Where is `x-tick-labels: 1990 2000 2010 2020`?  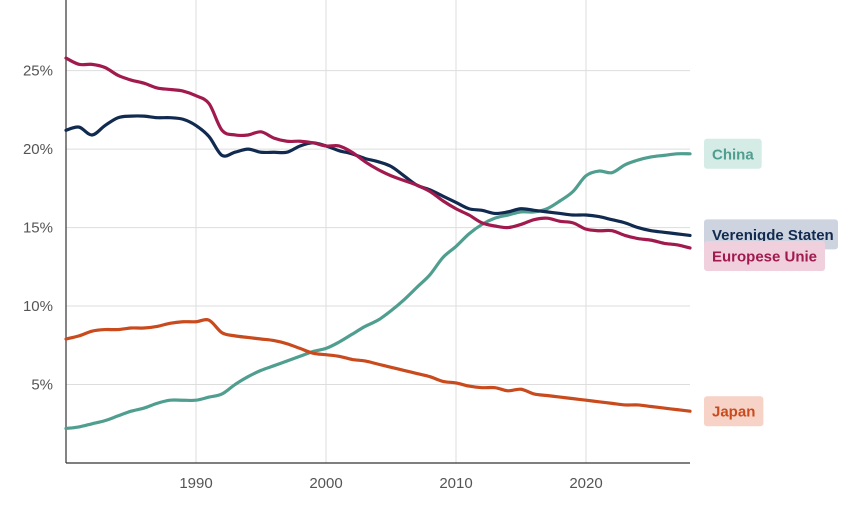 x-tick-labels: 1990 2000 2010 2020 is located at coordinates (390, 483).